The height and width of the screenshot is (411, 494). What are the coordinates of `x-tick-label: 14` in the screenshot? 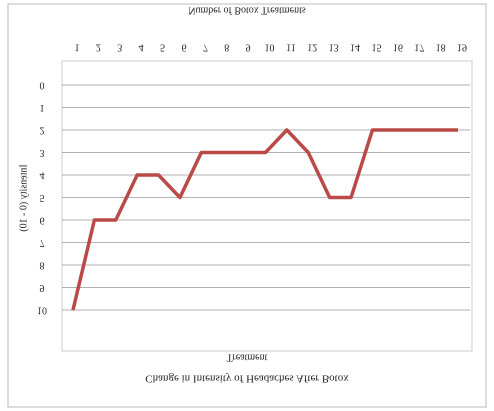 It's located at (355, 47).